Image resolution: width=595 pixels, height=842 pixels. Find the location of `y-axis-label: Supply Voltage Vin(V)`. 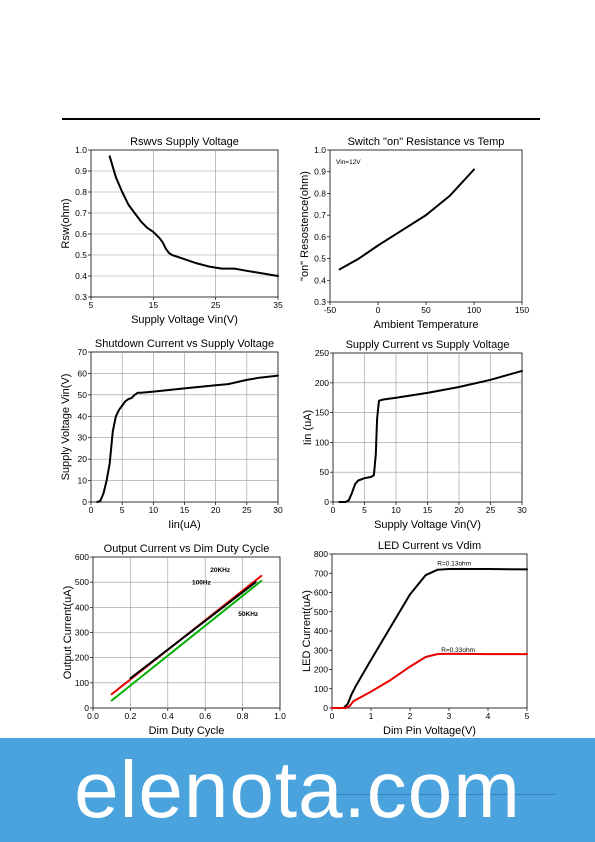

y-axis-label: Supply Voltage Vin(V) is located at coordinates (66, 427).